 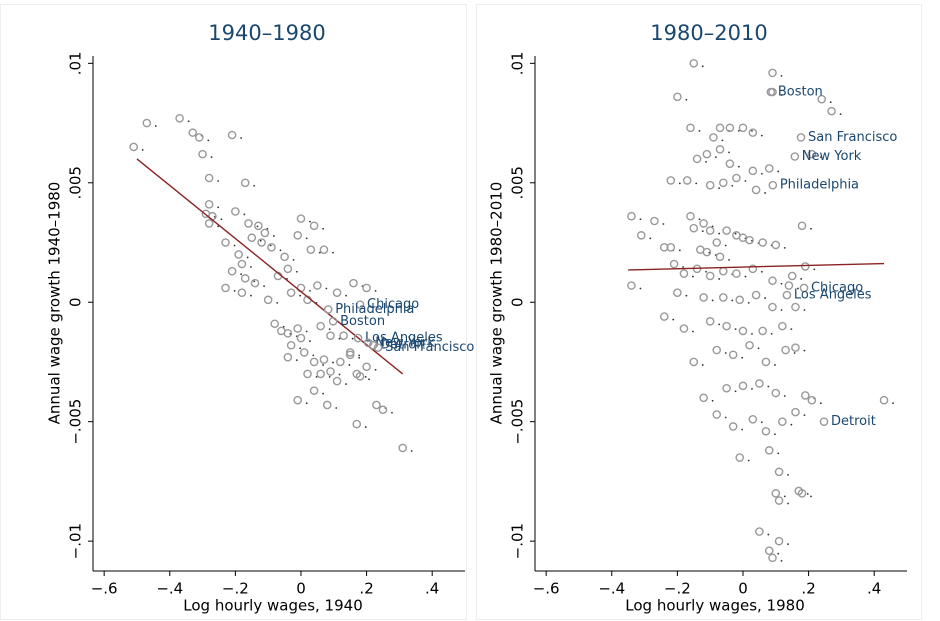 What do you see at coordinates (518, 541) in the screenshot?
I see `y-tick-label: −.01` at bounding box center [518, 541].